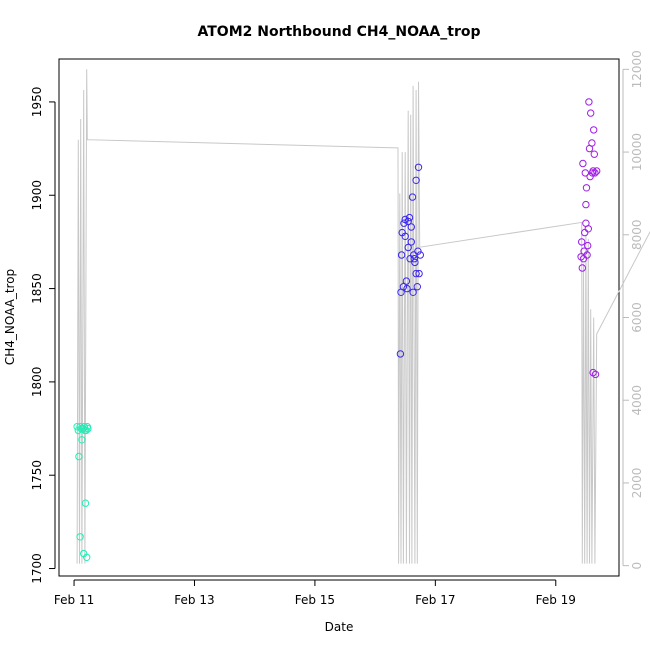 This screenshot has height=650, width=650. What do you see at coordinates (637, 69) in the screenshot?
I see `y2-tick-label: 12000` at bounding box center [637, 69].